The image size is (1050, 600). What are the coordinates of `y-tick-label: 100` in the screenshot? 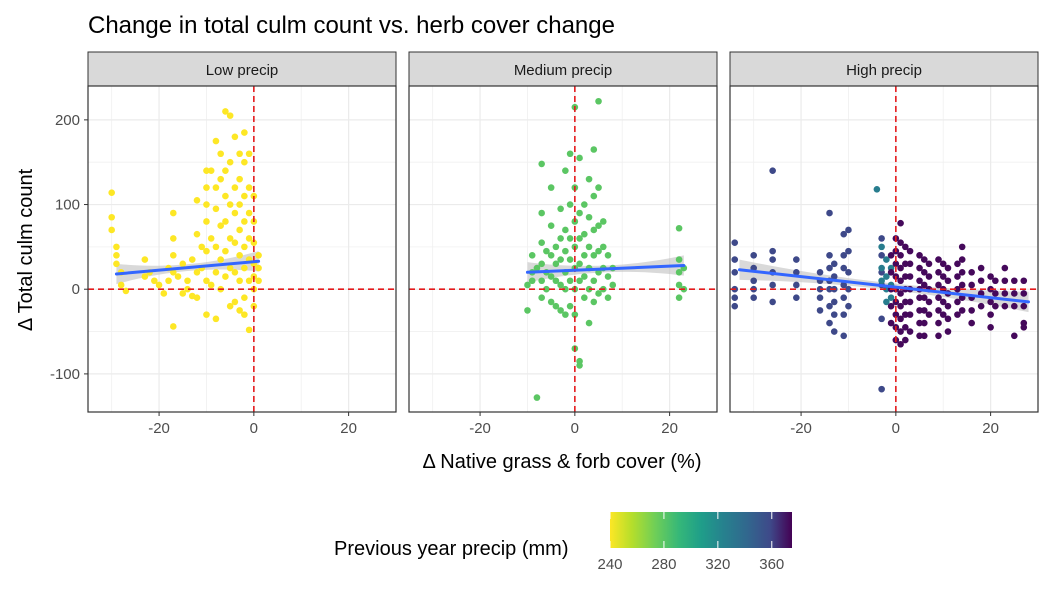 It's located at (67, 205).